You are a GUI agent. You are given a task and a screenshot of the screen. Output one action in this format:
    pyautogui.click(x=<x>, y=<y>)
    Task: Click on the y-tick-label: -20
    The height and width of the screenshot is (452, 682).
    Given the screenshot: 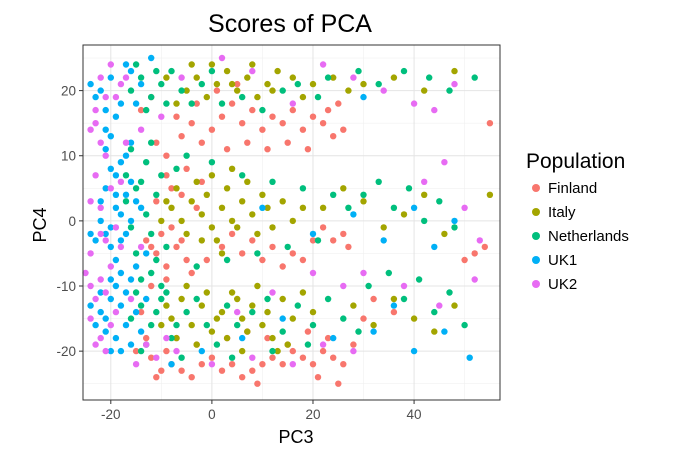 What is the action you would take?
    pyautogui.click(x=66, y=351)
    